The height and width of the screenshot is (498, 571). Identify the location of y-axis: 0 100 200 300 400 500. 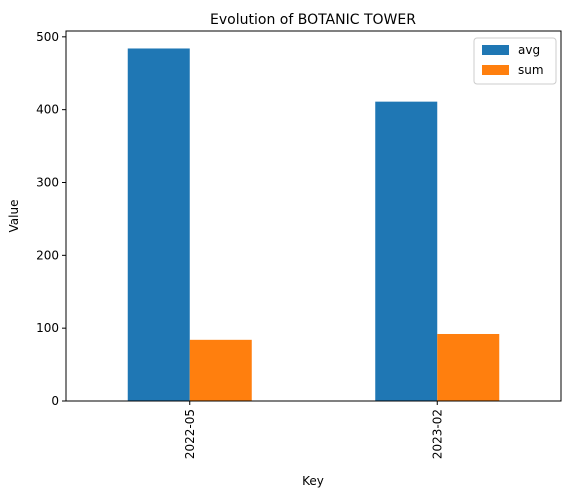
(51, 219).